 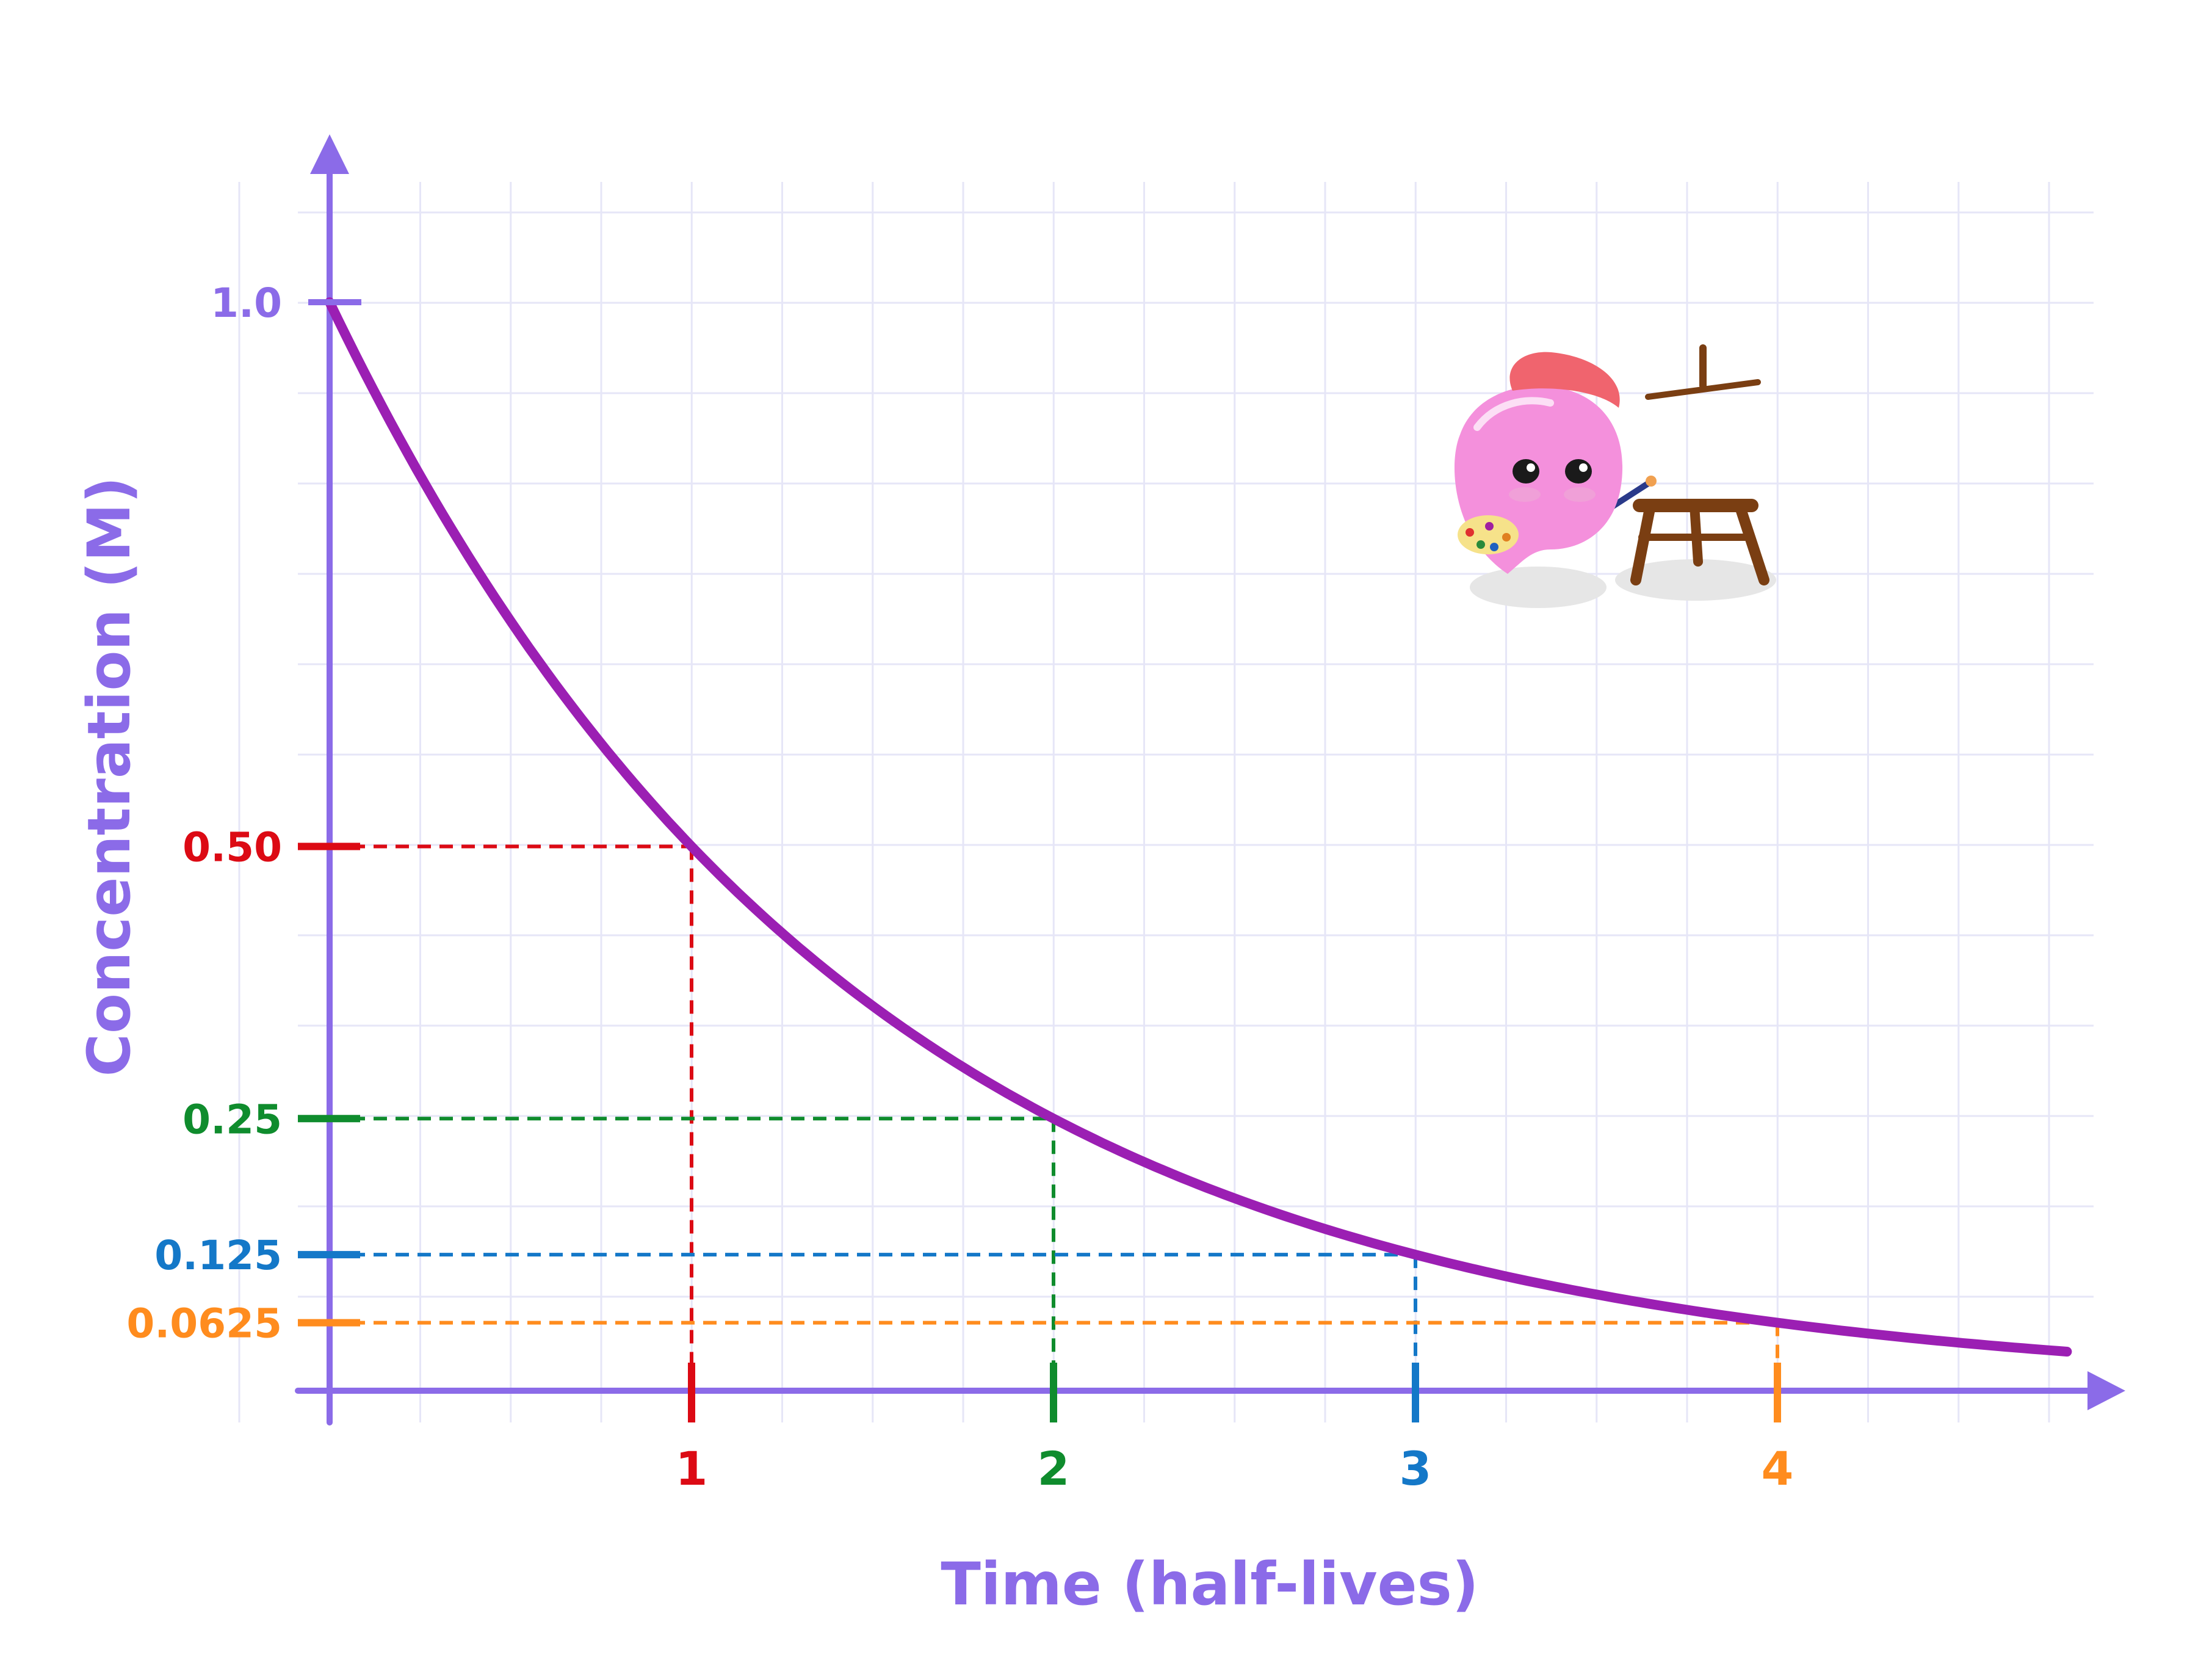 What do you see at coordinates (1615, 476) in the screenshot?
I see `painter-blob-mascot` at bounding box center [1615, 476].